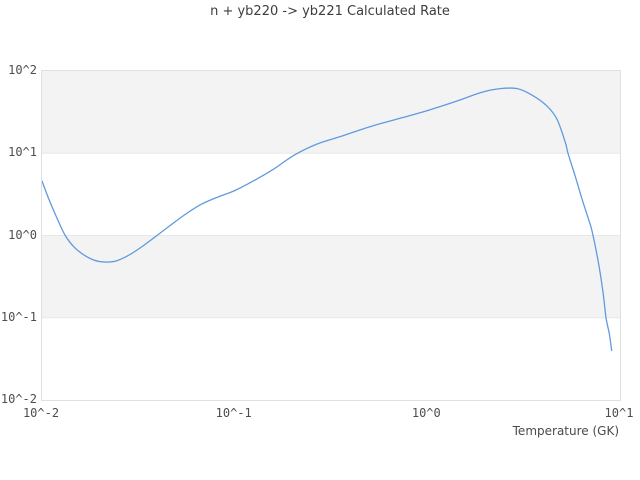 The height and width of the screenshot is (480, 640). Describe the element at coordinates (18, 316) in the screenshot. I see `y-tick-label: 10^-1` at that location.